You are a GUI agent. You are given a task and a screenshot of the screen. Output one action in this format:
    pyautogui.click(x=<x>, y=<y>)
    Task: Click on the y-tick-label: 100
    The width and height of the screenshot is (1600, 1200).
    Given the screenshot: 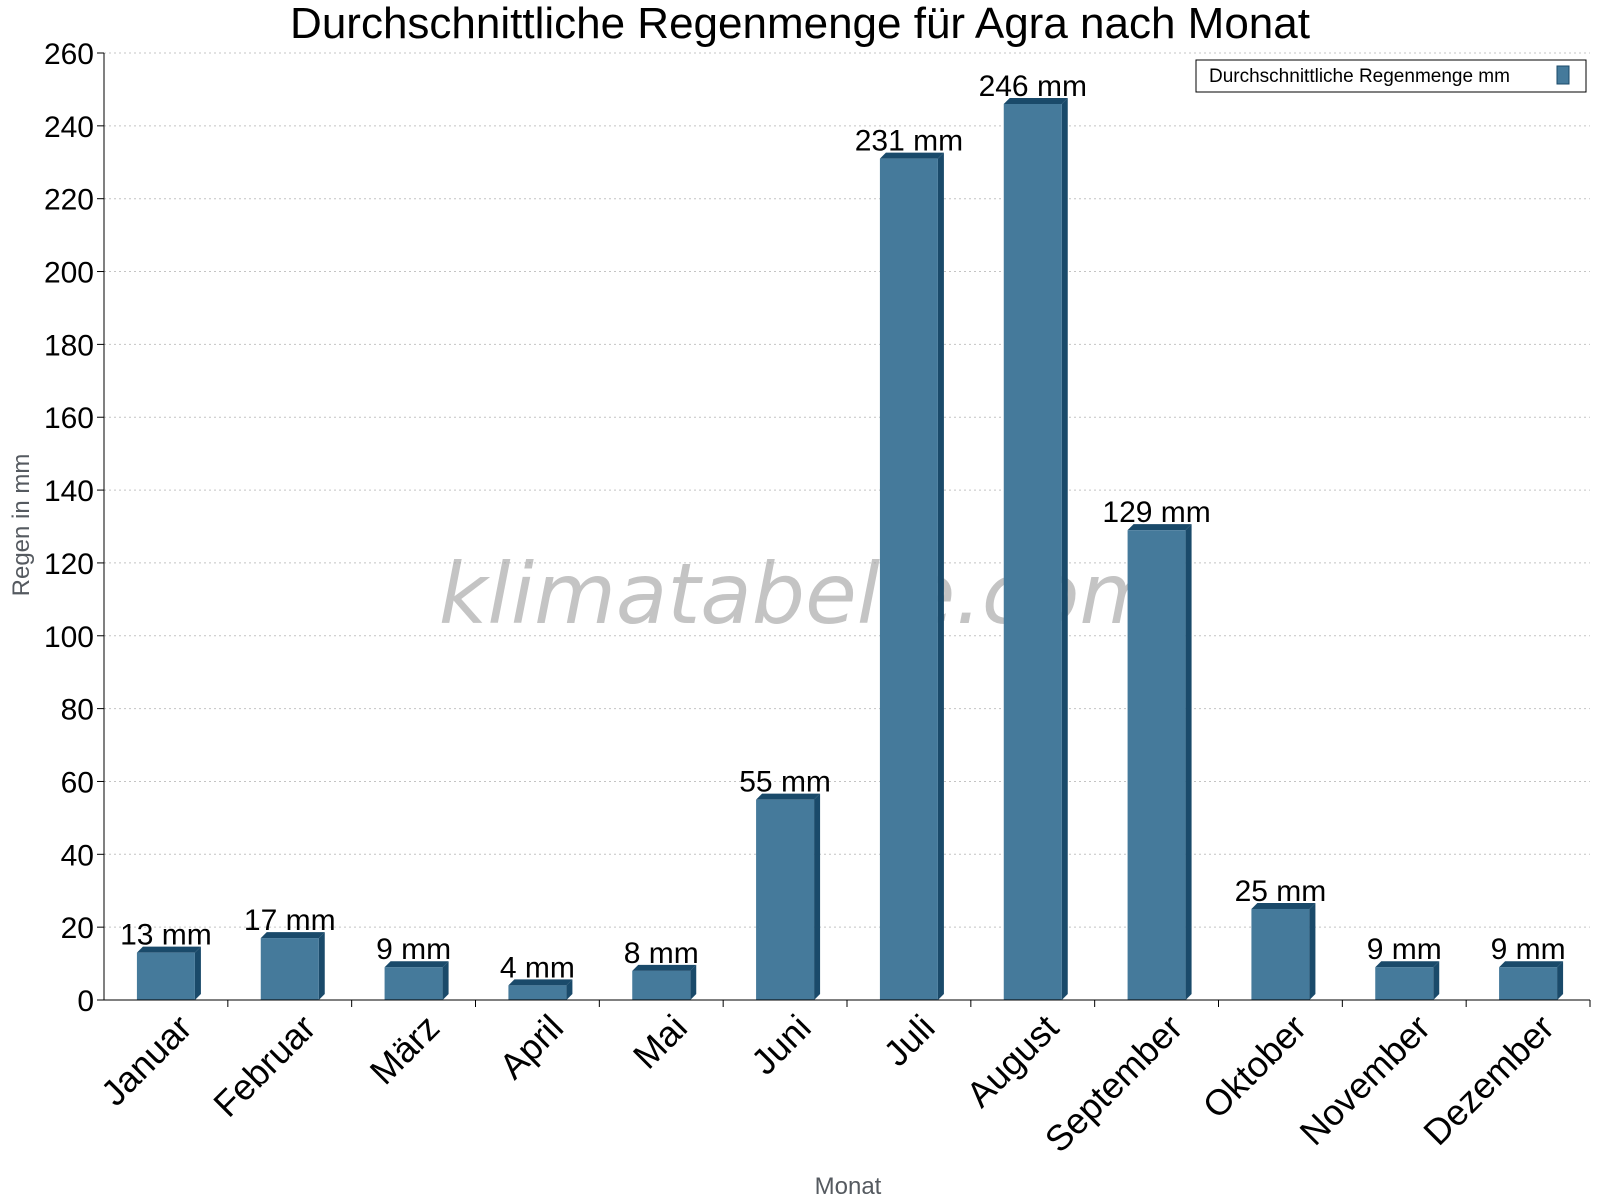 What is the action you would take?
    pyautogui.click(x=69, y=637)
    